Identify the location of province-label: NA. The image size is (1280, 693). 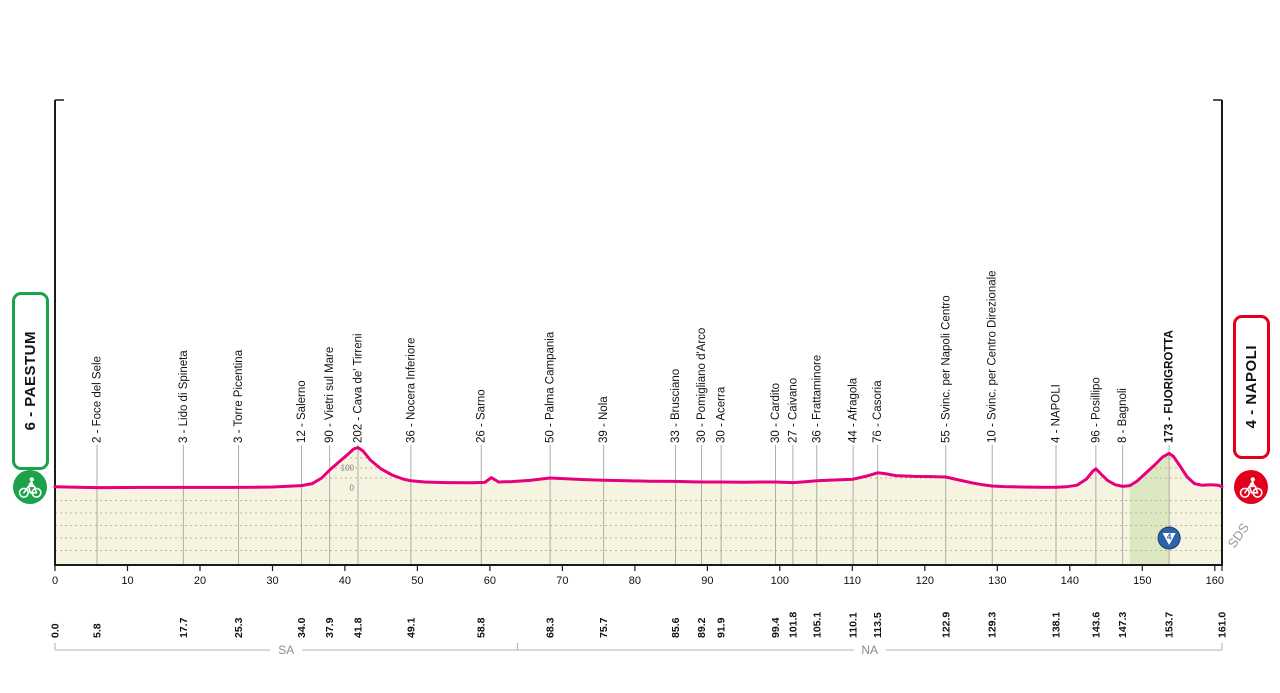
(869, 650).